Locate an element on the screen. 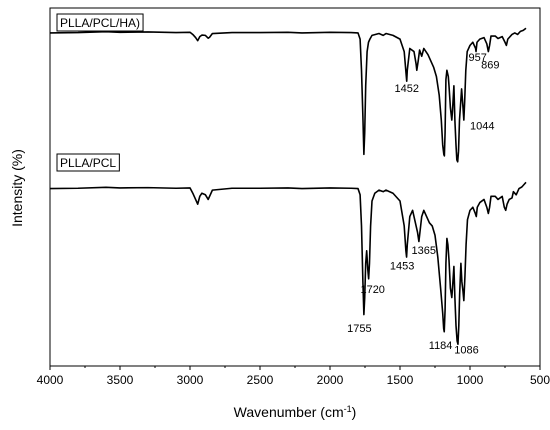 Image resolution: width=550 pixels, height=430 pixels. series-label-0: PLLA/PCL/HA) is located at coordinates (100, 23).